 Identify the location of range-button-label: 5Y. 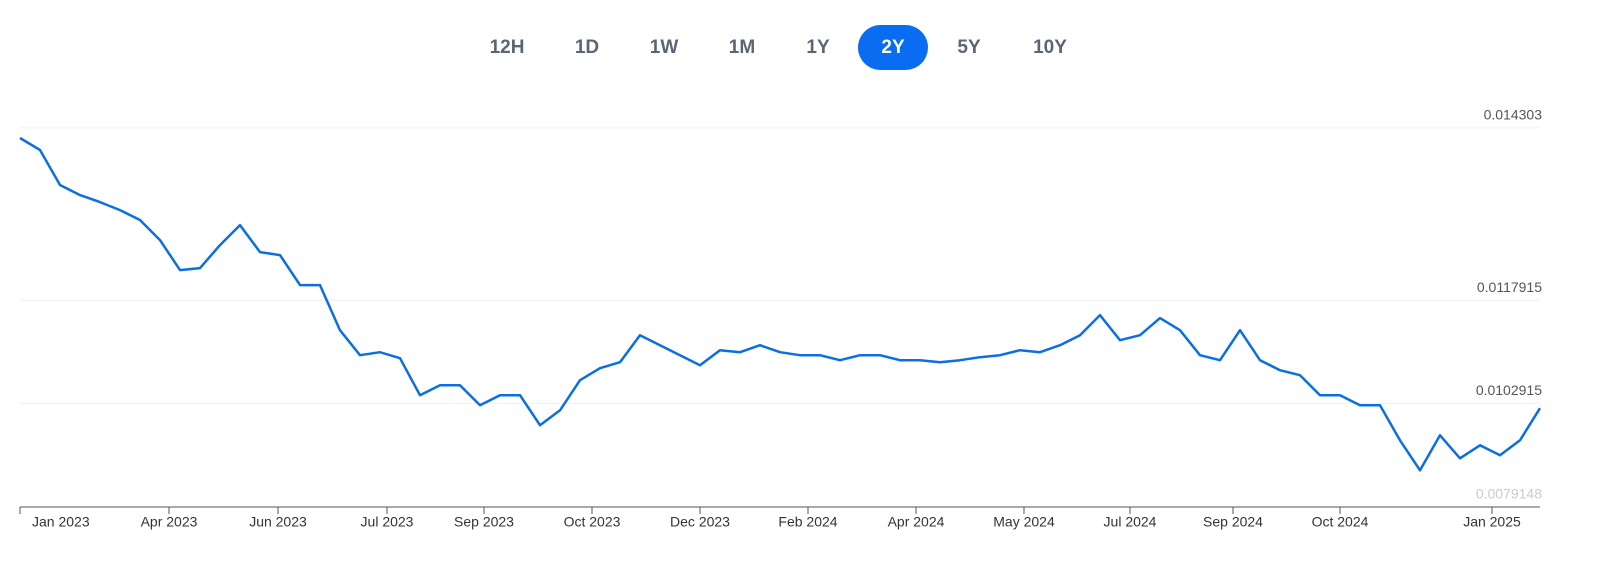
(969, 47).